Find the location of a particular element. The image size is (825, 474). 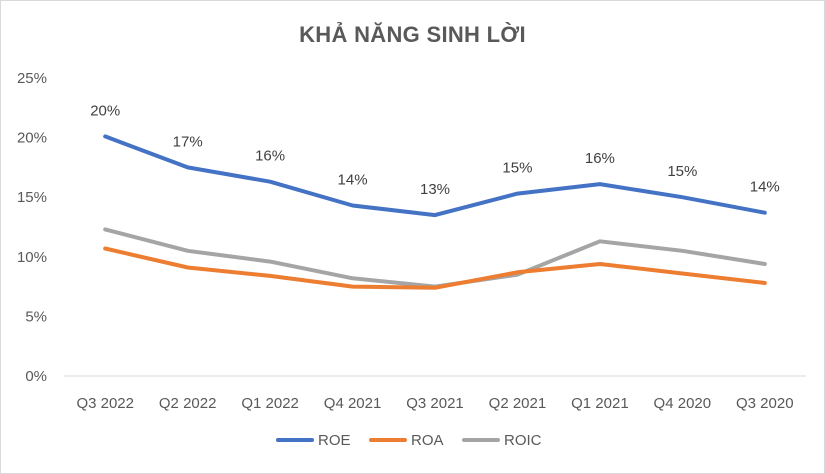

x-tick-label: Q1 2022 is located at coordinates (270, 403).